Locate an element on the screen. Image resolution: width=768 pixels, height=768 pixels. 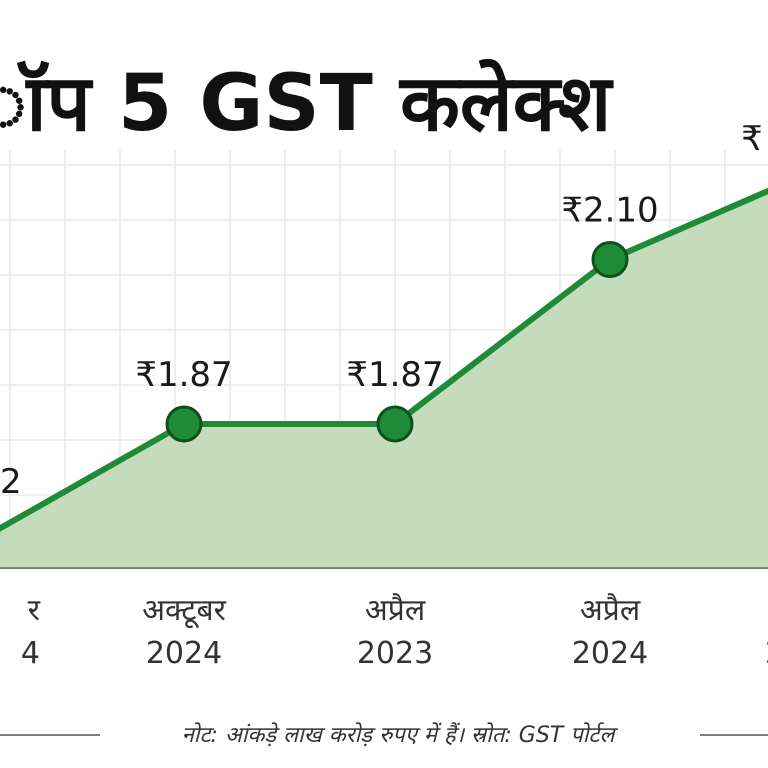
x-tick-label: 4 is located at coordinates (30, 653).